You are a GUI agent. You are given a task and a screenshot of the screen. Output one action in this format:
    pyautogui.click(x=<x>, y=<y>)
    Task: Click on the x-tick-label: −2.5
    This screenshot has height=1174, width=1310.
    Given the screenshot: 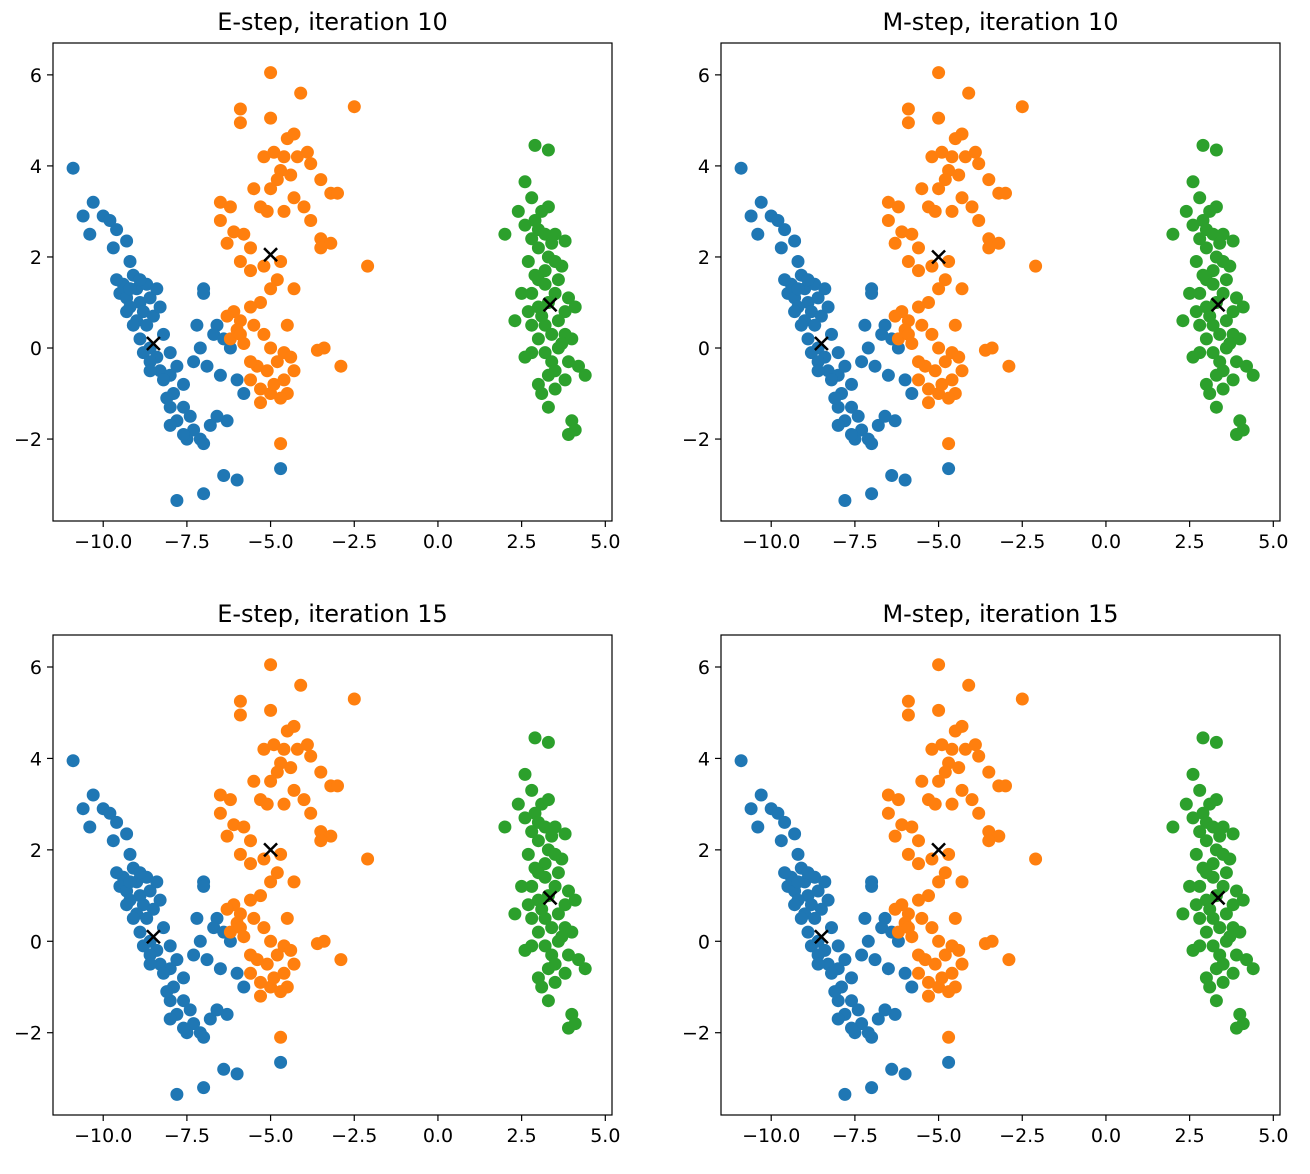 What is the action you would take?
    pyautogui.click(x=354, y=542)
    